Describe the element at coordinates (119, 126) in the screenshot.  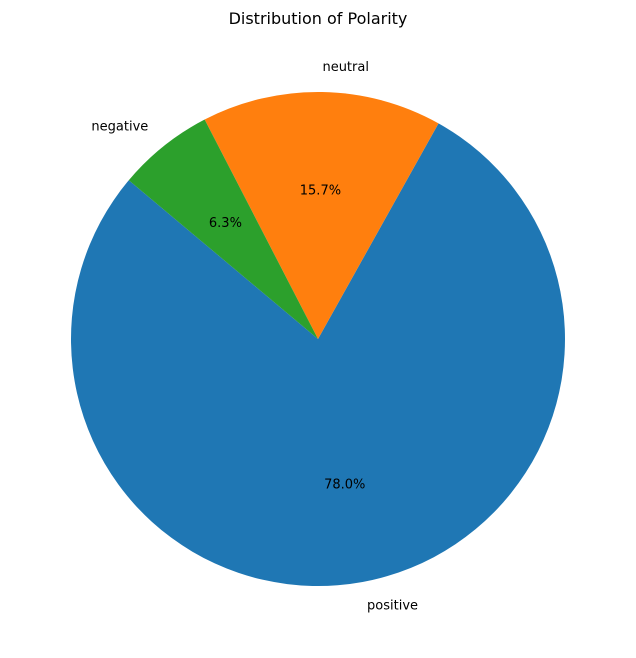
I see `pie-category-label-negative: negative` at that location.